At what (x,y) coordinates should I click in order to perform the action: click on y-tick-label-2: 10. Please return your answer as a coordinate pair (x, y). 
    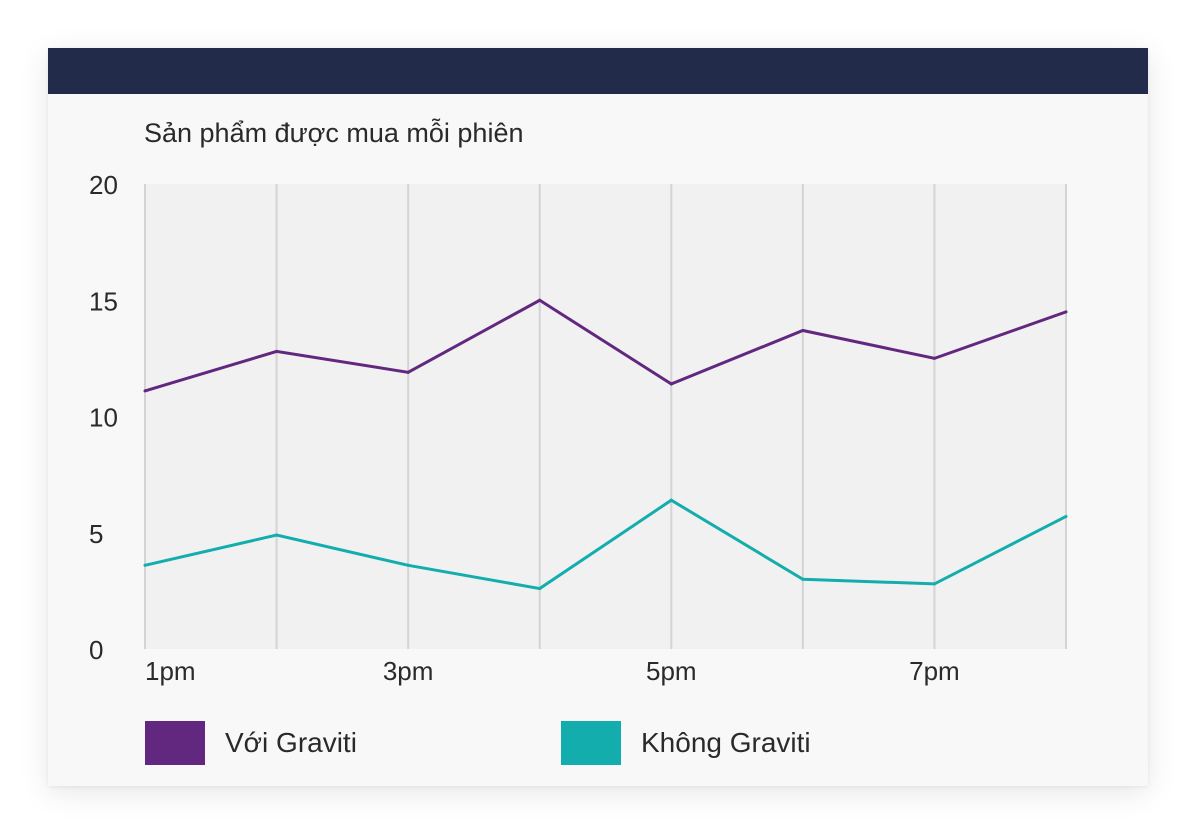
    Looking at the image, I should click on (103, 418).